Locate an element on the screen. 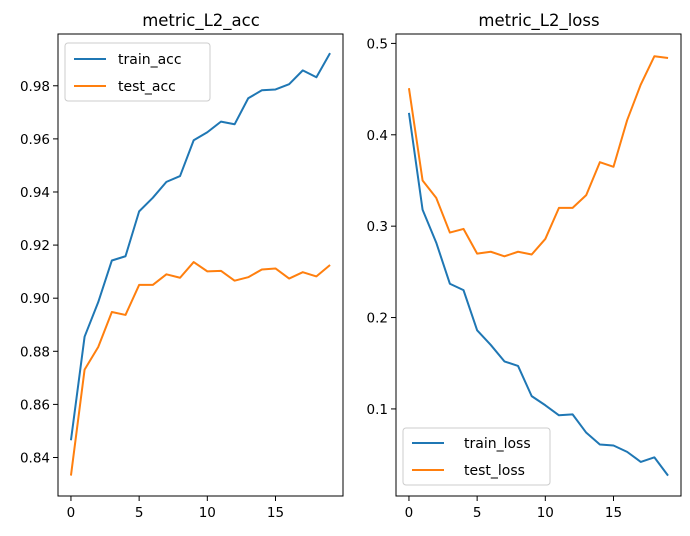 The height and width of the screenshot is (536, 690). series-line-test-loss is located at coordinates (538, 156).